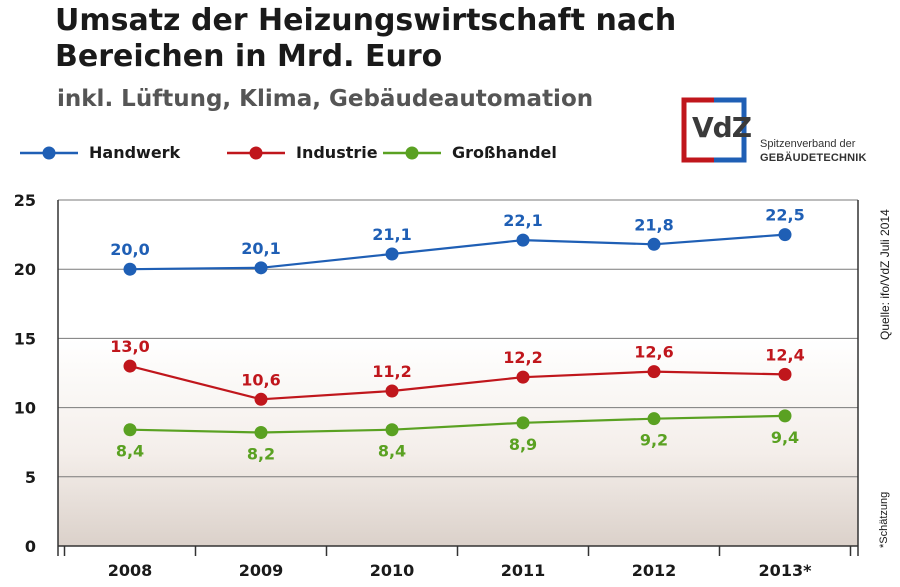  What do you see at coordinates (654, 570) in the screenshot?
I see `x-tick-label: 2012` at bounding box center [654, 570].